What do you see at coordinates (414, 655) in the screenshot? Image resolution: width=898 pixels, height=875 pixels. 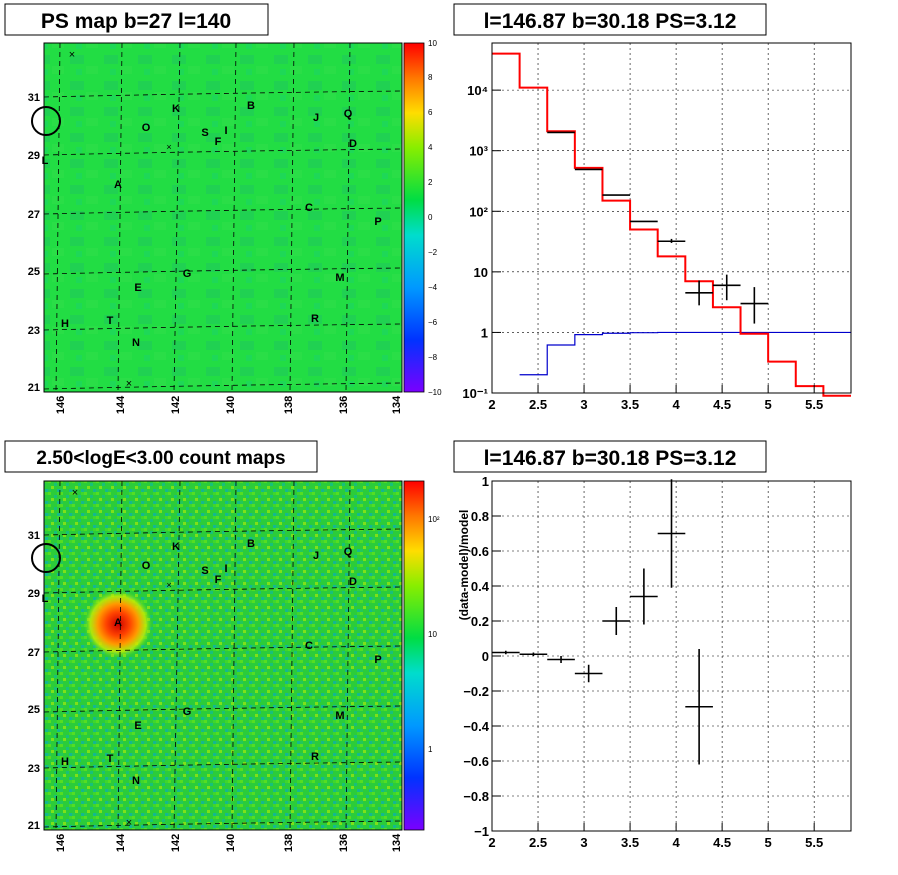 I see `count-map-colorbar` at bounding box center [414, 655].